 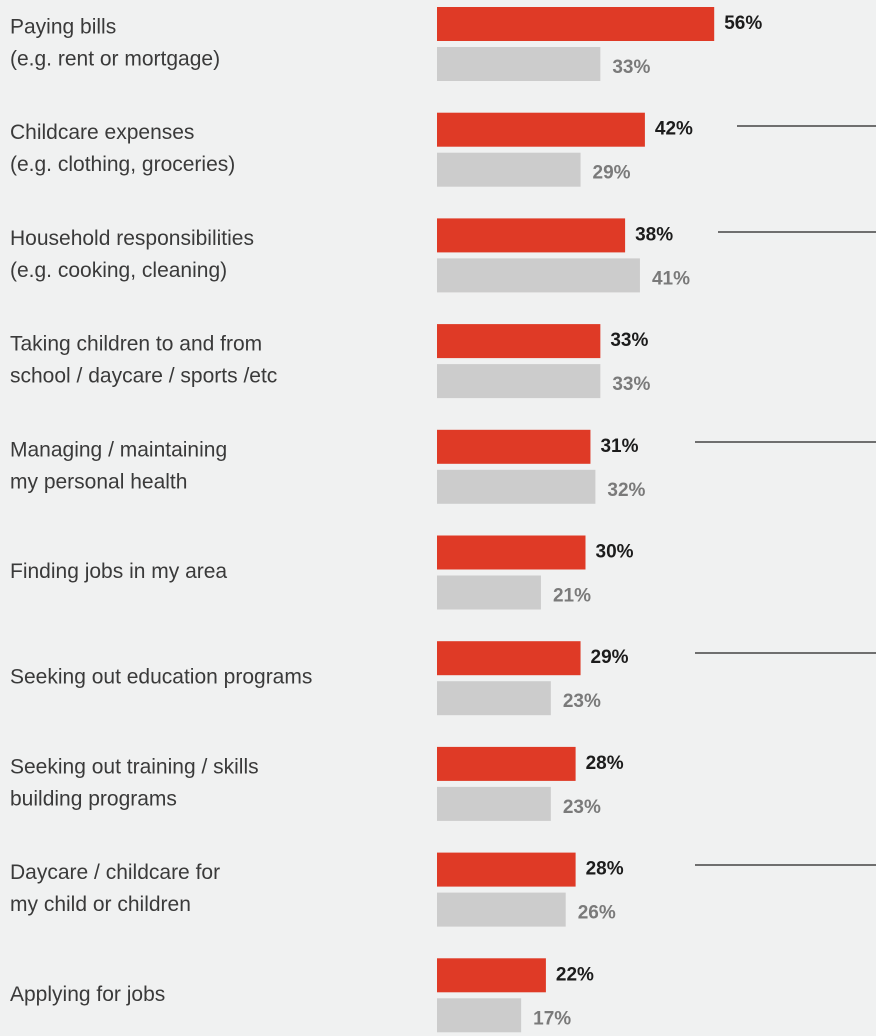 What do you see at coordinates (575, 974) in the screenshot?
I see `value-label: 22%` at bounding box center [575, 974].